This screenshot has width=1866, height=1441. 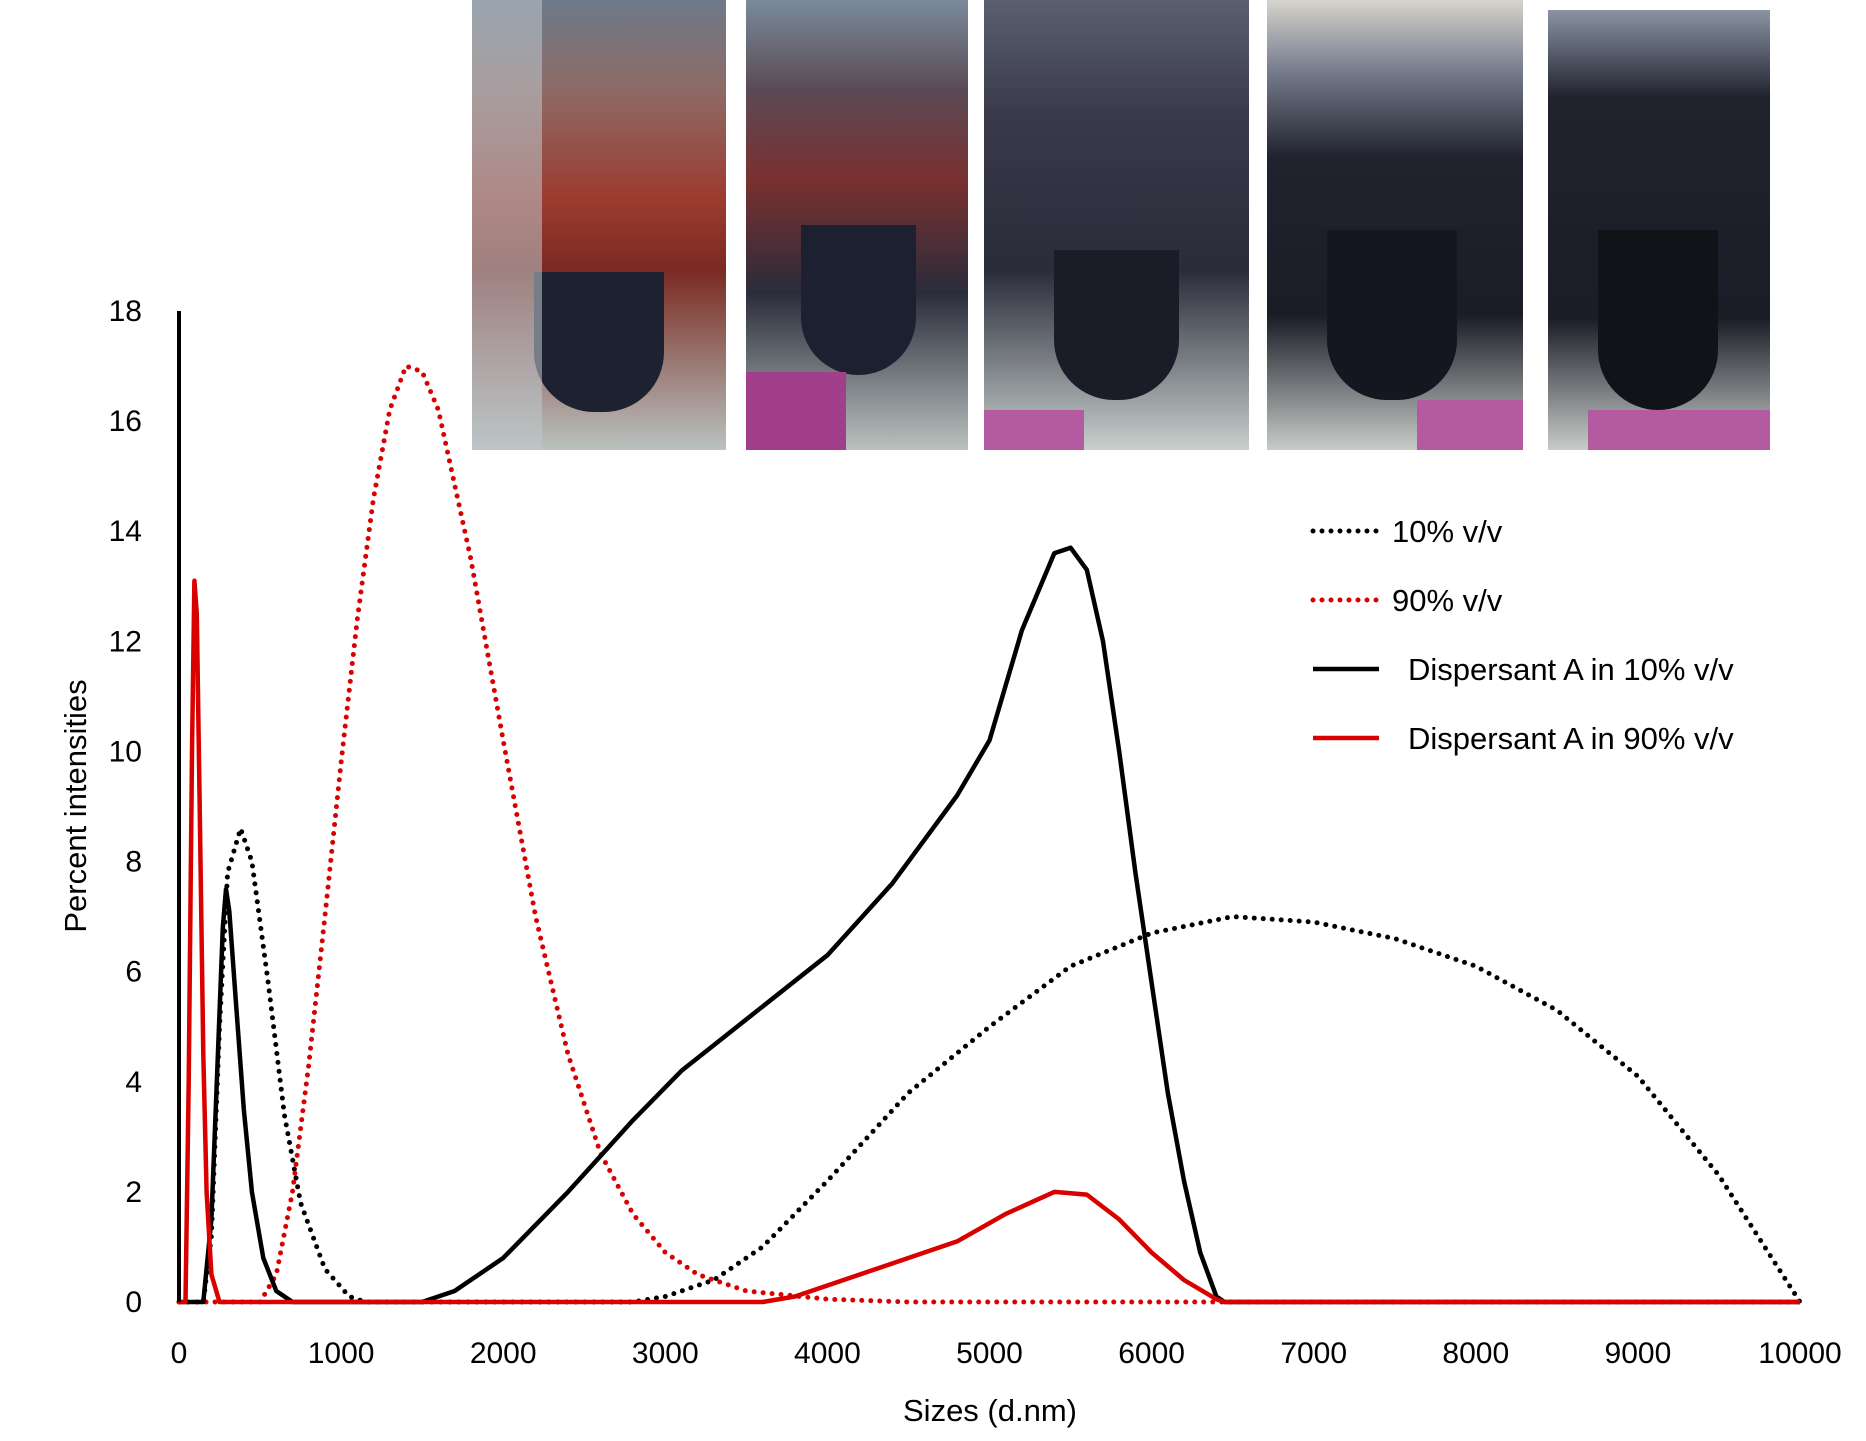 What do you see at coordinates (75, 805) in the screenshot?
I see `y-axis-title: Percent intensities` at bounding box center [75, 805].